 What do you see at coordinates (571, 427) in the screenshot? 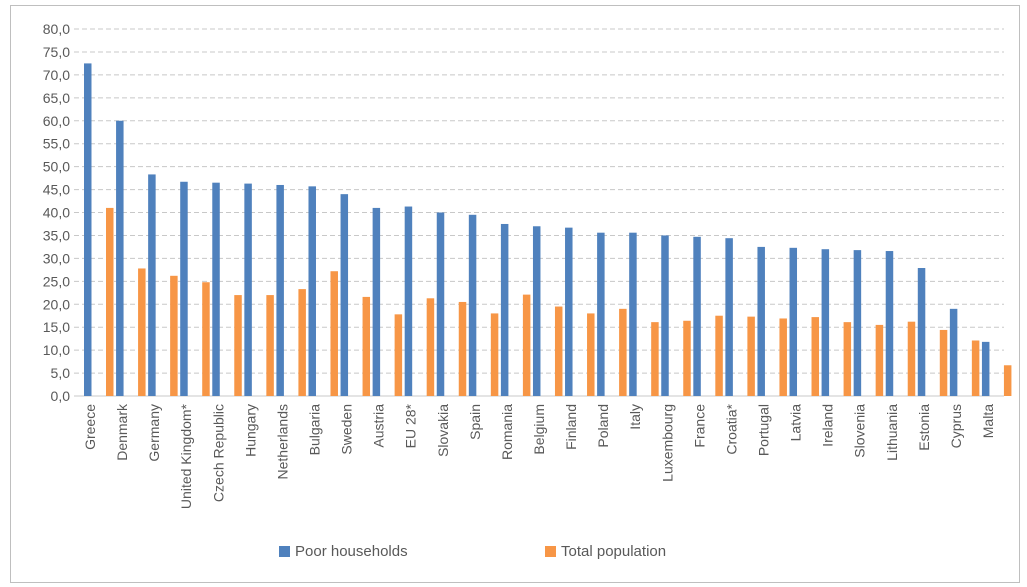
I see `x-category-label: Finland` at bounding box center [571, 427].